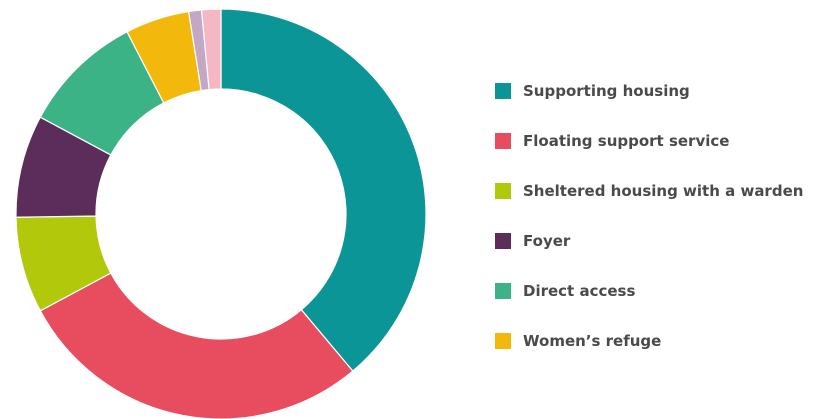  What do you see at coordinates (211, 49) in the screenshot?
I see `donut-slice-other` at bounding box center [211, 49].